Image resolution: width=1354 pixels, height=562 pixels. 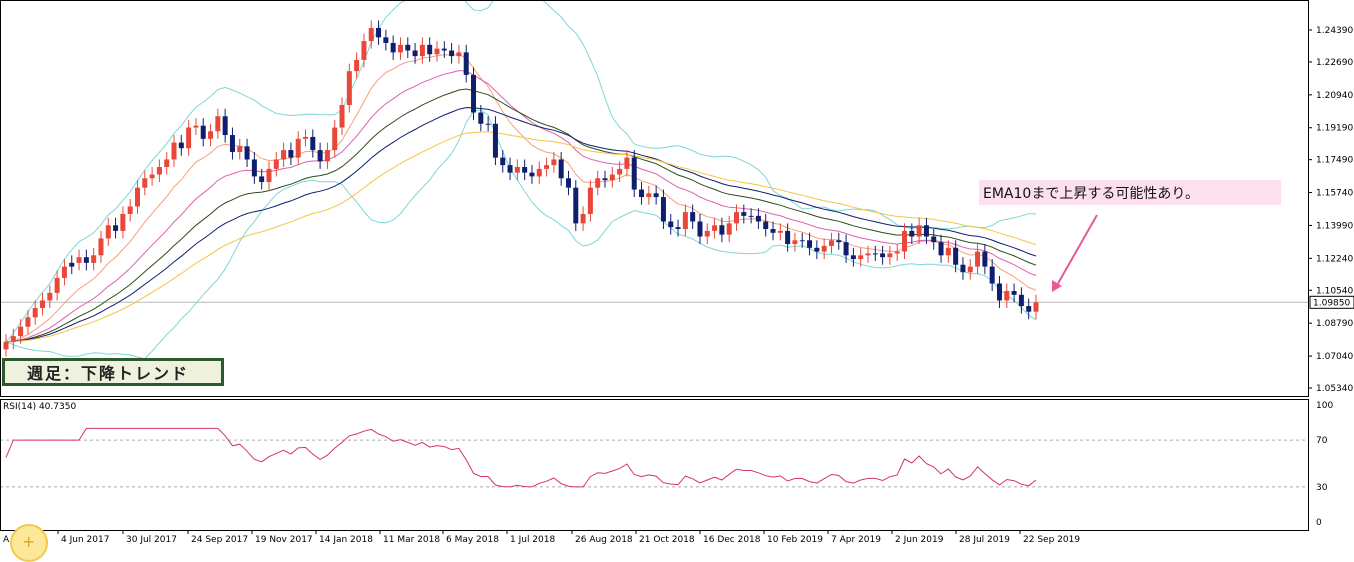 I want to click on x-tick-label: 26 Aug 2018, so click(x=604, y=540).